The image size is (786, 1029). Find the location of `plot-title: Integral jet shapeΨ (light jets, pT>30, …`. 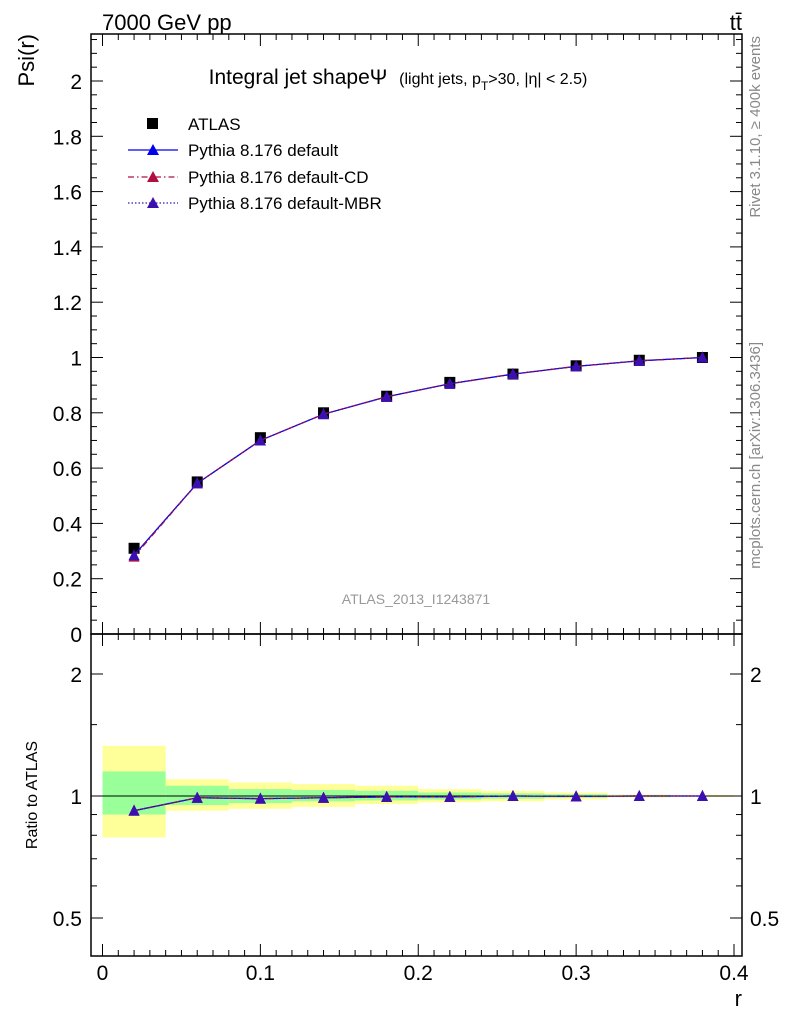

plot-title: Integral jet shapeΨ (light jets, pT>30, … is located at coordinates (398, 79).